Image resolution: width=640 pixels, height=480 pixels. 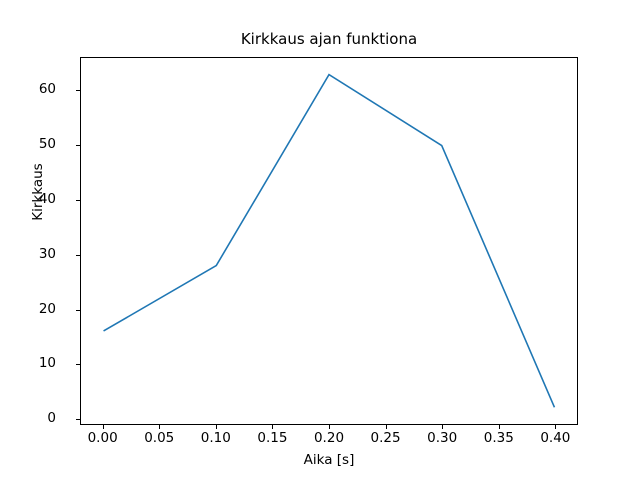 I want to click on x-axis-tick-label: 0.25, so click(x=385, y=438).